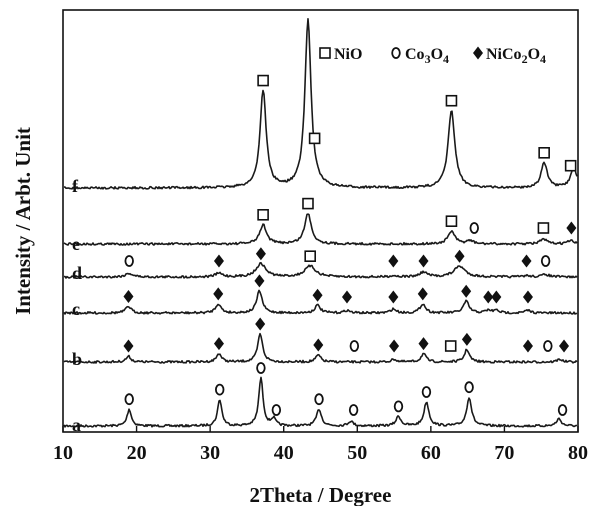 The image size is (592, 506). What do you see at coordinates (77, 359) in the screenshot?
I see `series-label-b: b` at bounding box center [77, 359].